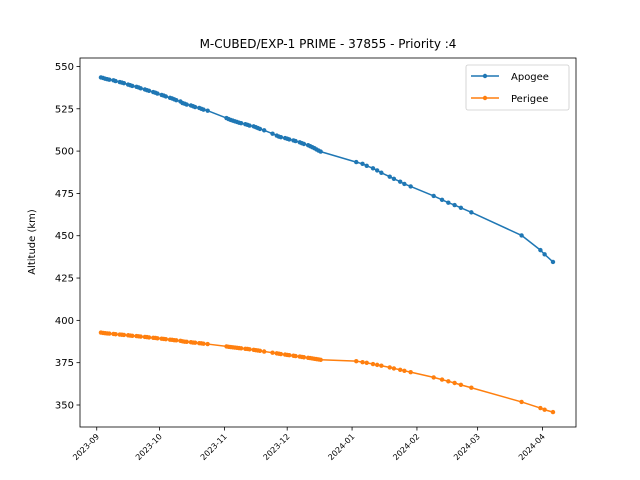  Describe the element at coordinates (64, 405) in the screenshot. I see `y-tick-label: 350` at that location.